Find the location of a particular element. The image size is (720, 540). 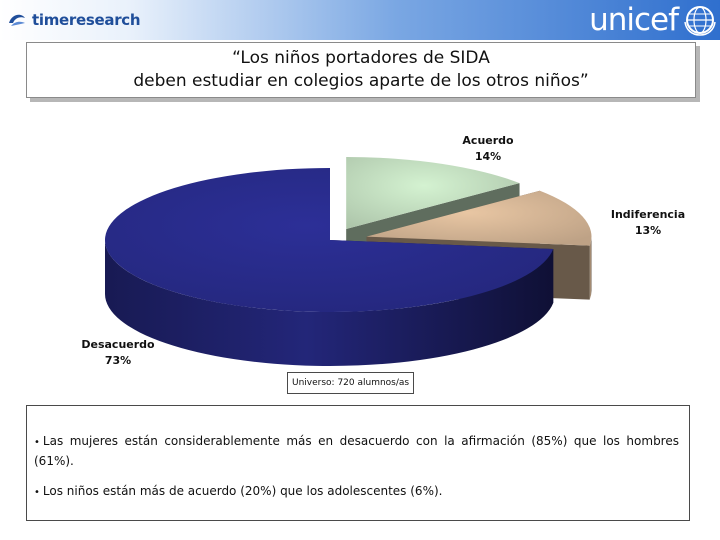

timeresearch-logo: timeresearch is located at coordinates (73, 20).